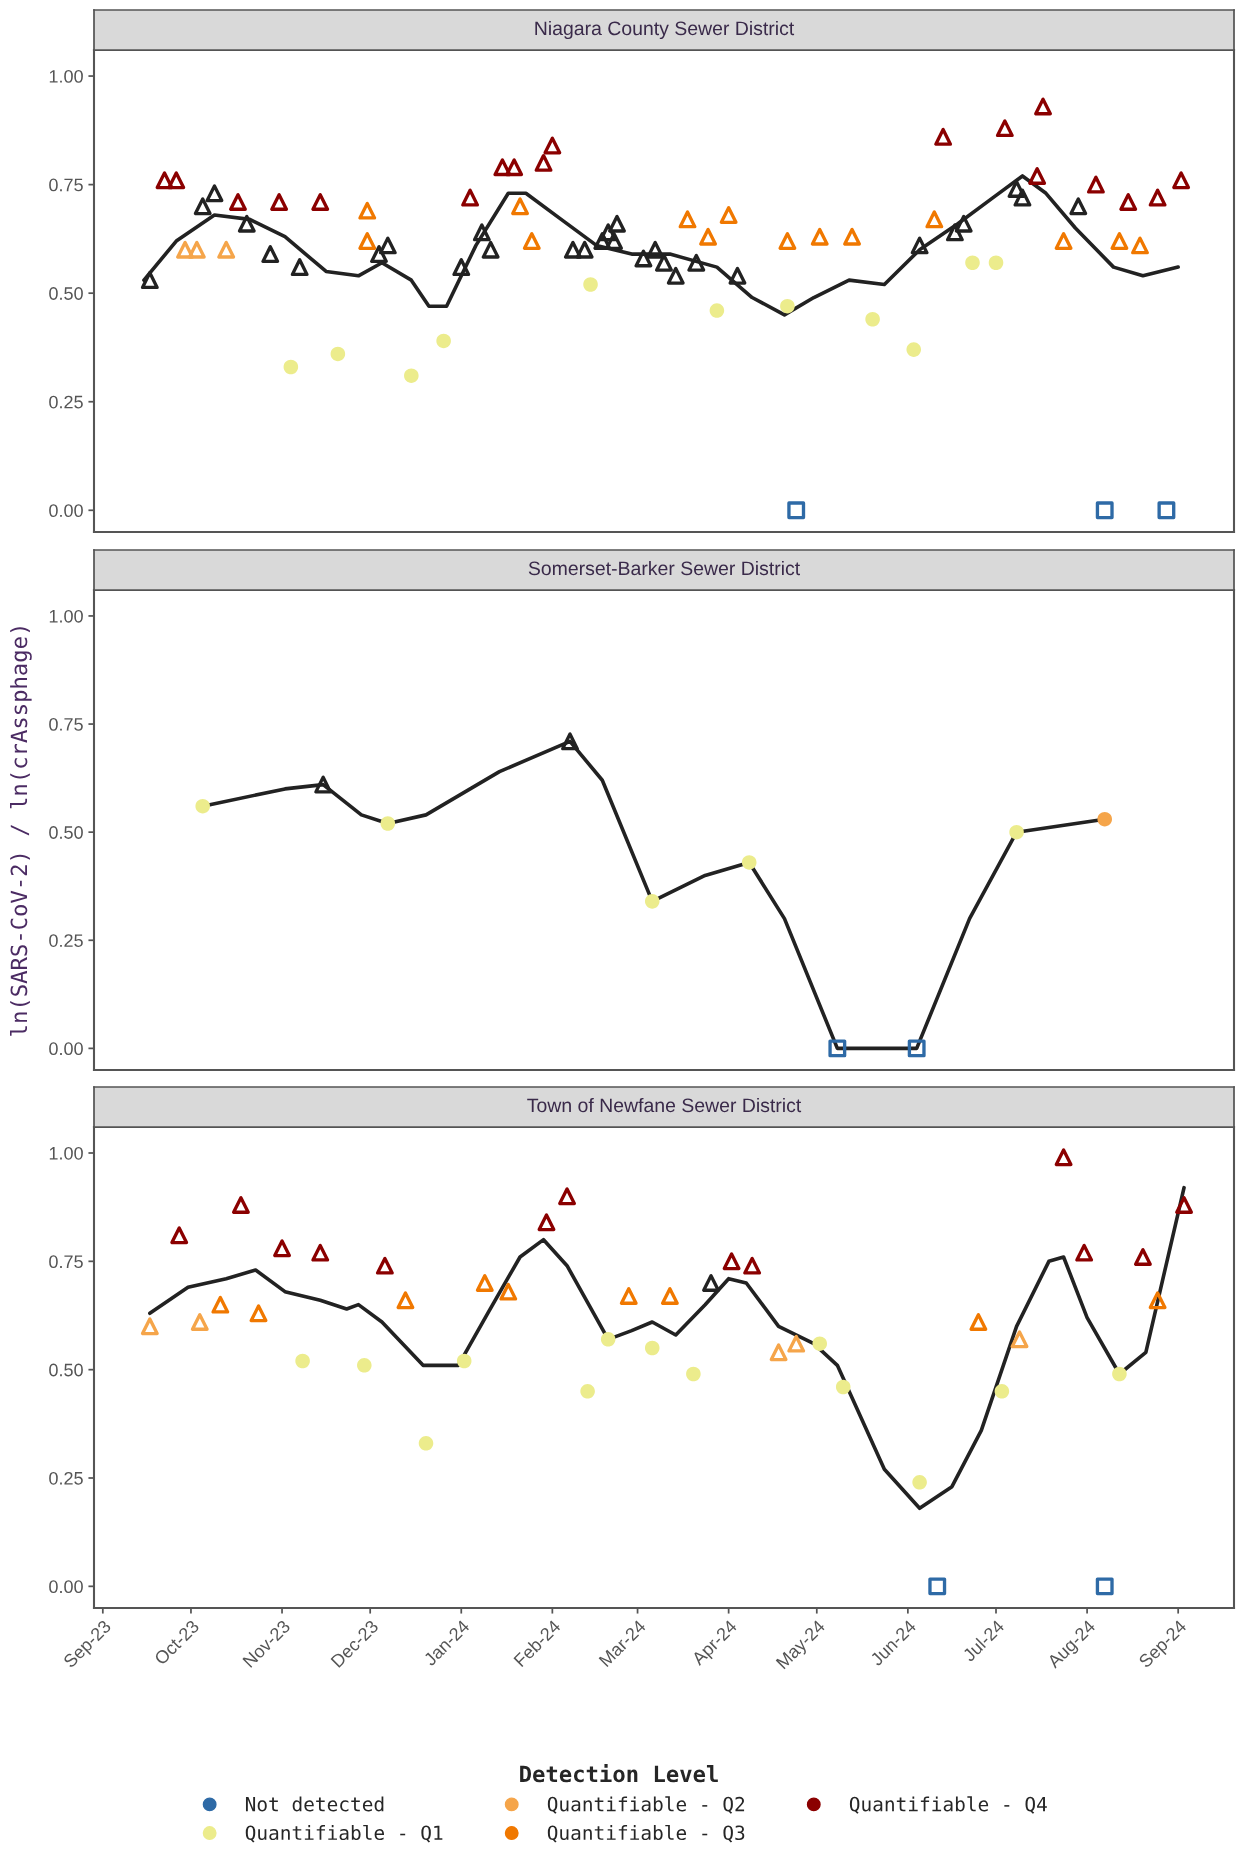 Image resolution: width=1238 pixels, height=1875 pixels. What do you see at coordinates (664, 1105) in the screenshot?
I see `chart-title: Town of Newfane Sewer District` at bounding box center [664, 1105].